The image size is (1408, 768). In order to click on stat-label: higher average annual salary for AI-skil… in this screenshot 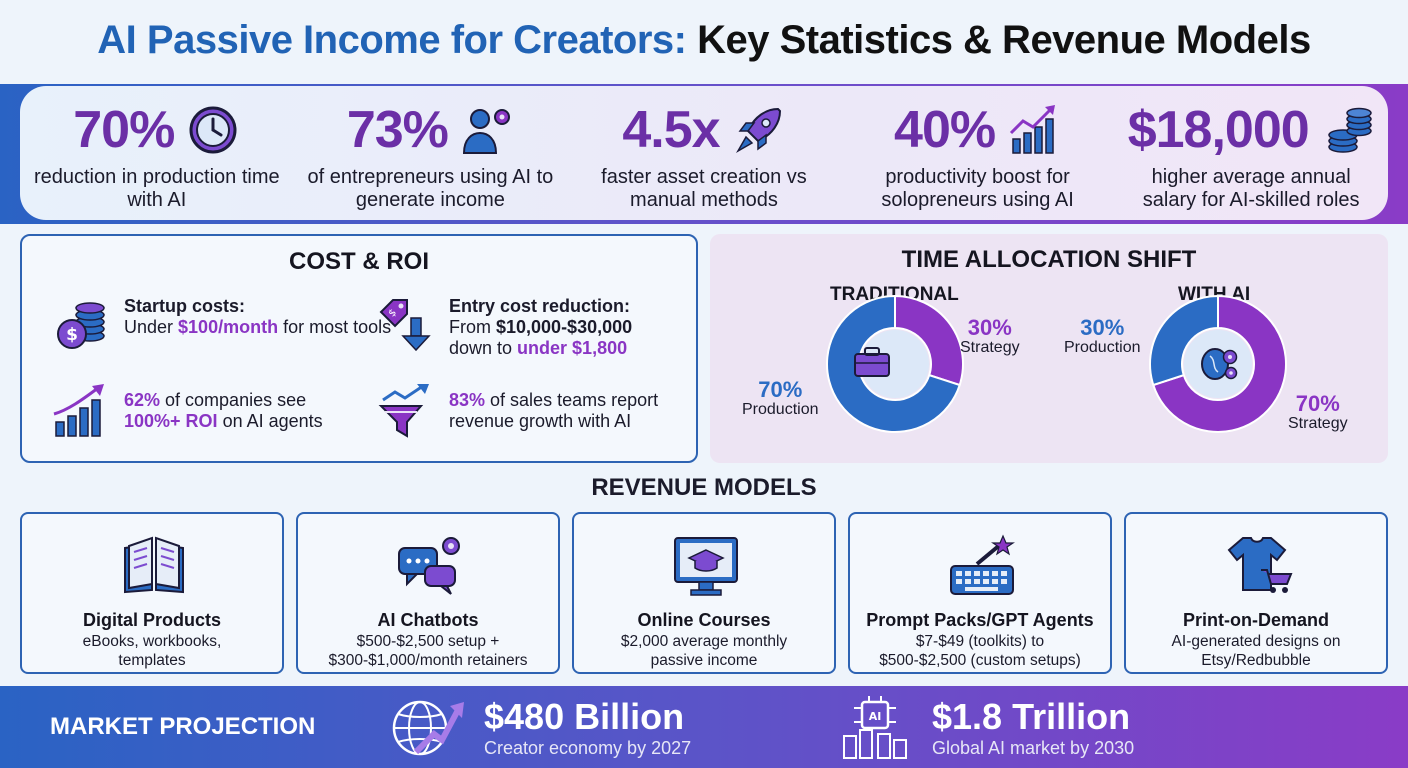, I will do `click(1251, 188)`.